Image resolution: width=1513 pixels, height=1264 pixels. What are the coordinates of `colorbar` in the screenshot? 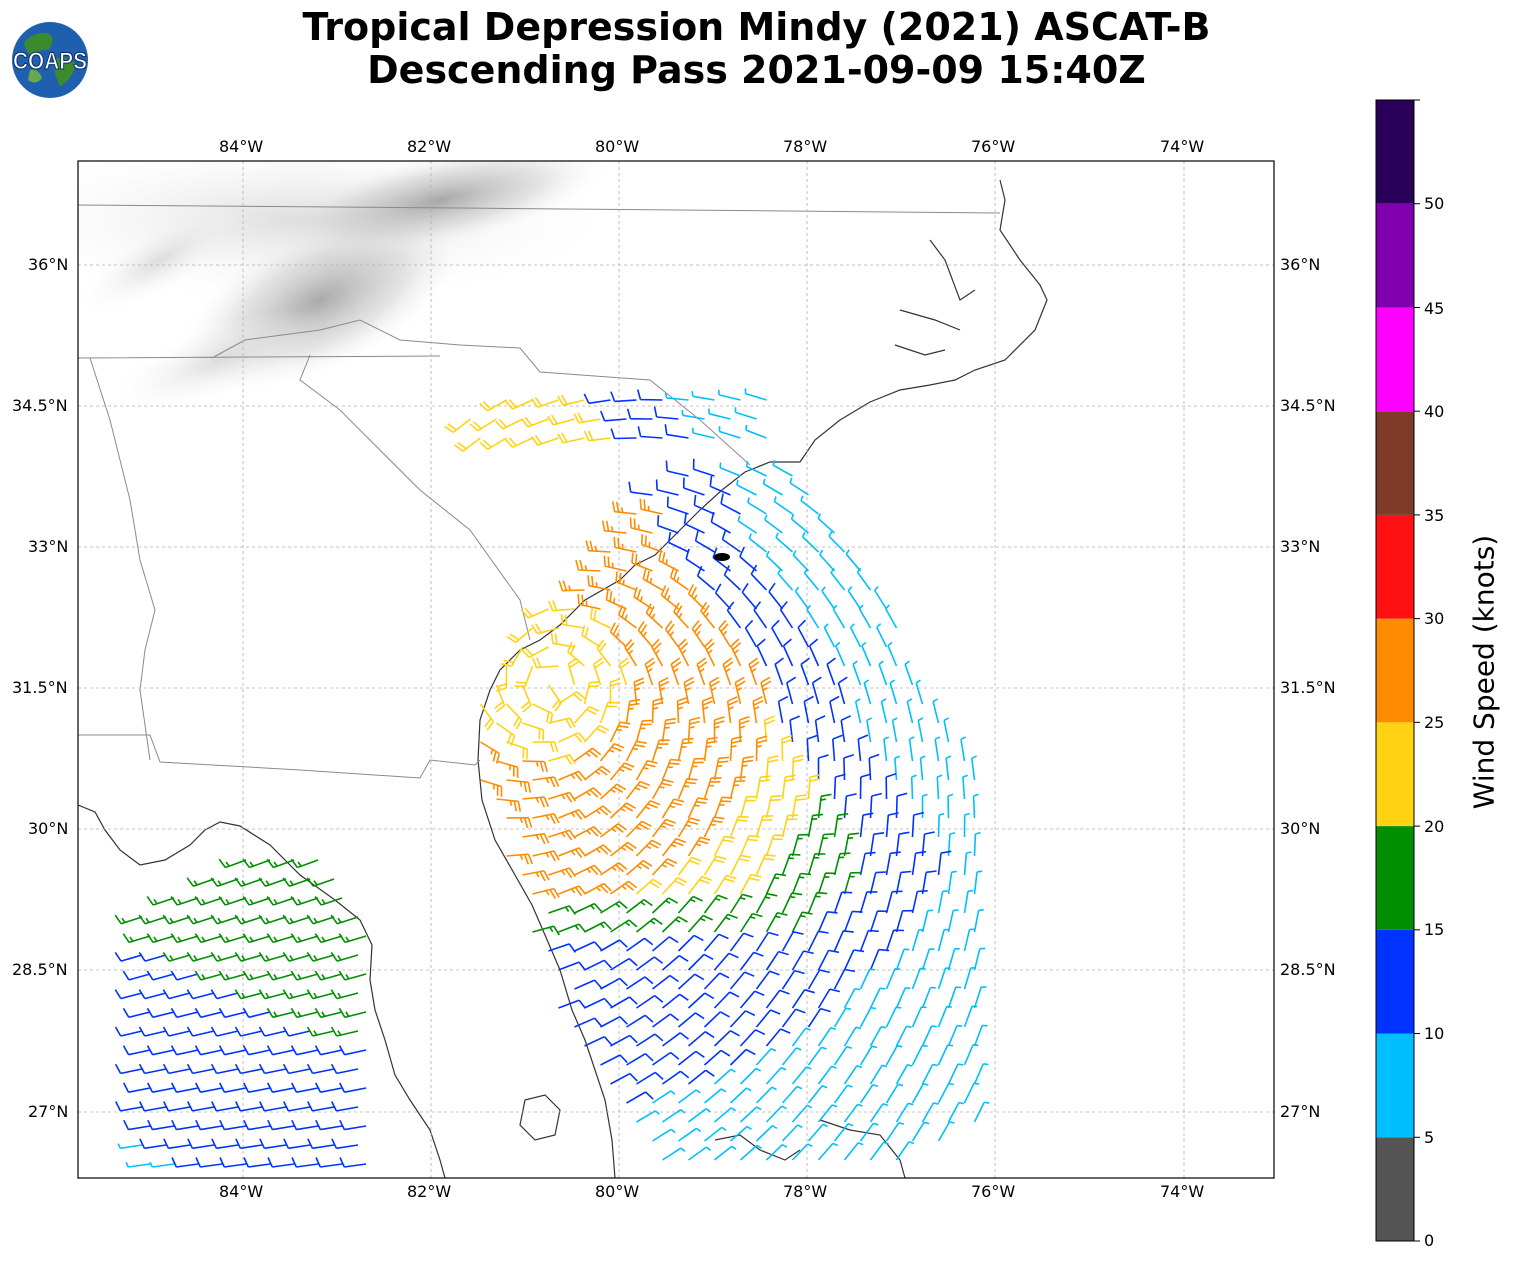 It's located at (1397, 670).